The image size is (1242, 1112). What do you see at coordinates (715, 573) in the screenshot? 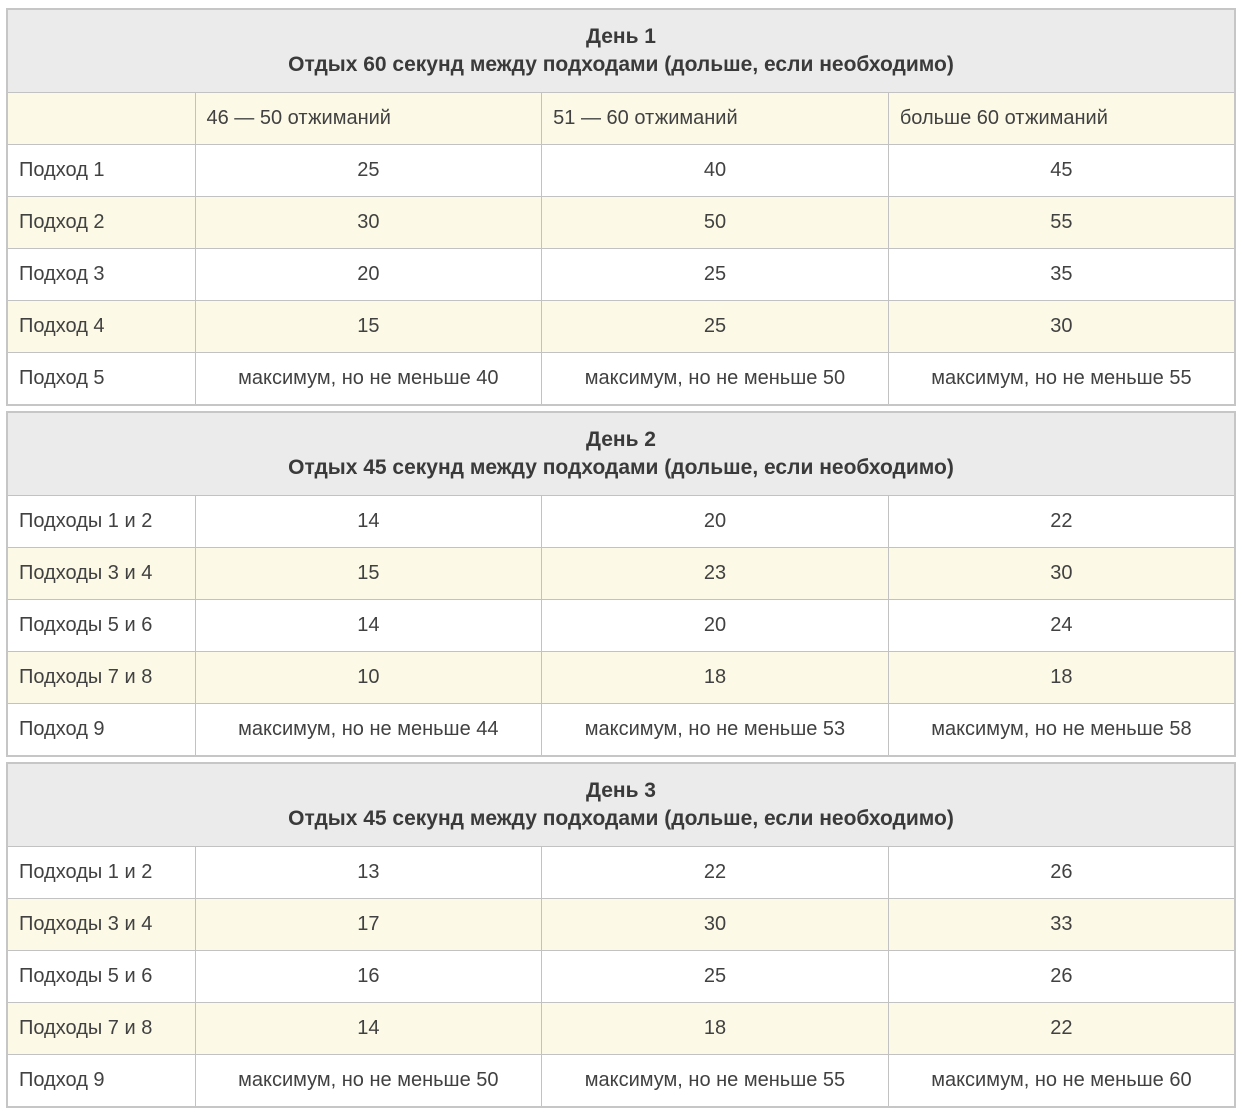
I see `reps-value: 23` at bounding box center [715, 573].